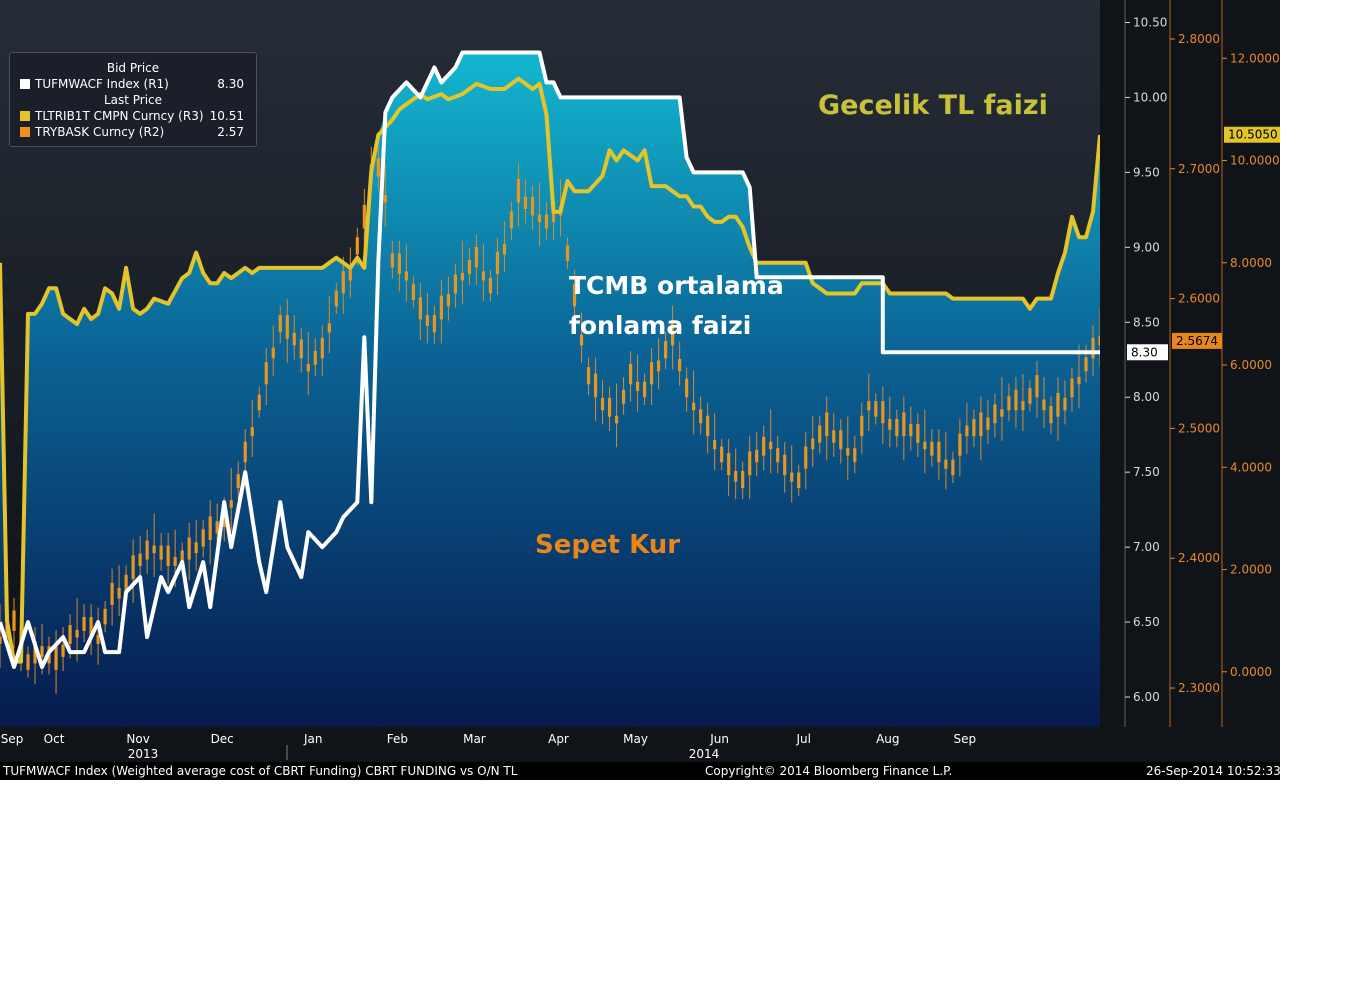 This screenshot has height=1008, width=1362. What do you see at coordinates (802, 739) in the screenshot?
I see `x-tick-label: Jul` at bounding box center [802, 739].